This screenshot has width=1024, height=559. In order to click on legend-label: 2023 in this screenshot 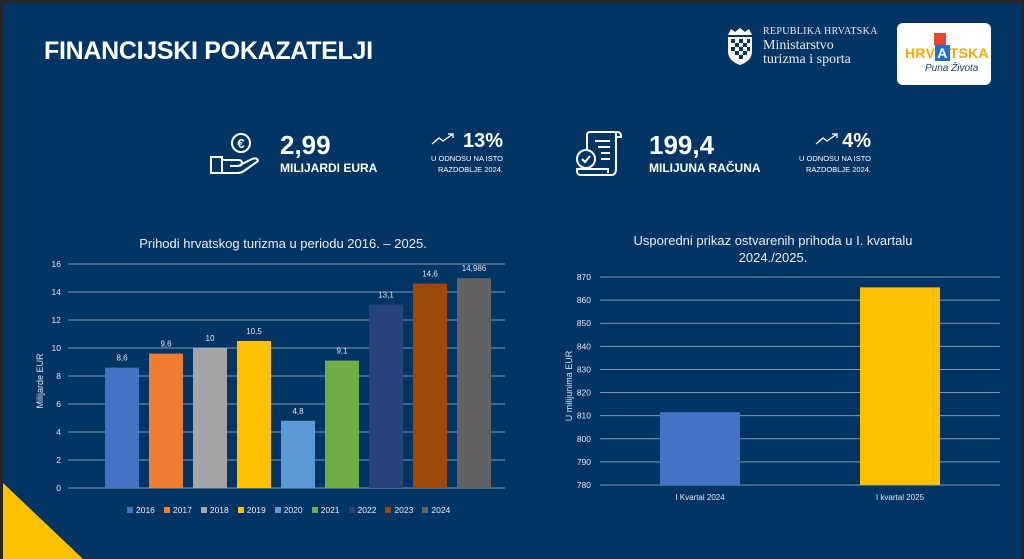, I will do `click(404, 510)`.